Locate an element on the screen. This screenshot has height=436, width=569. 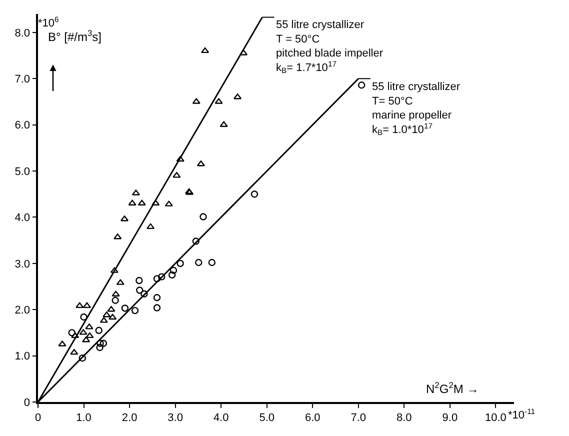
y-tick-label: 5.0 is located at coordinates (22, 172).